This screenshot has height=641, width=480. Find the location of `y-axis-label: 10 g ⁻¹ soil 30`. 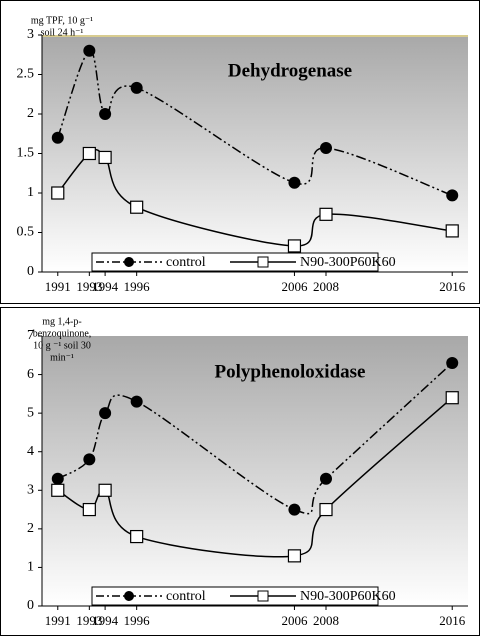

y-axis-label: 10 g ⁻¹ soil 30 is located at coordinates (62, 345).